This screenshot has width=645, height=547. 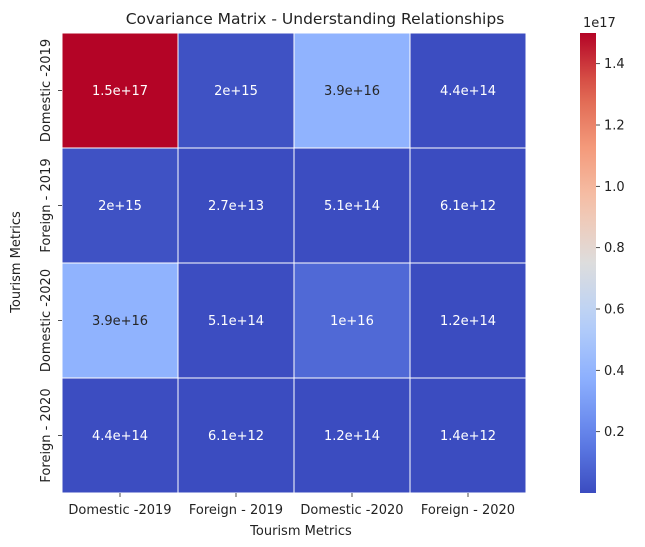 I want to click on y-tick-label: Foreign - 2019, so click(x=46, y=205).